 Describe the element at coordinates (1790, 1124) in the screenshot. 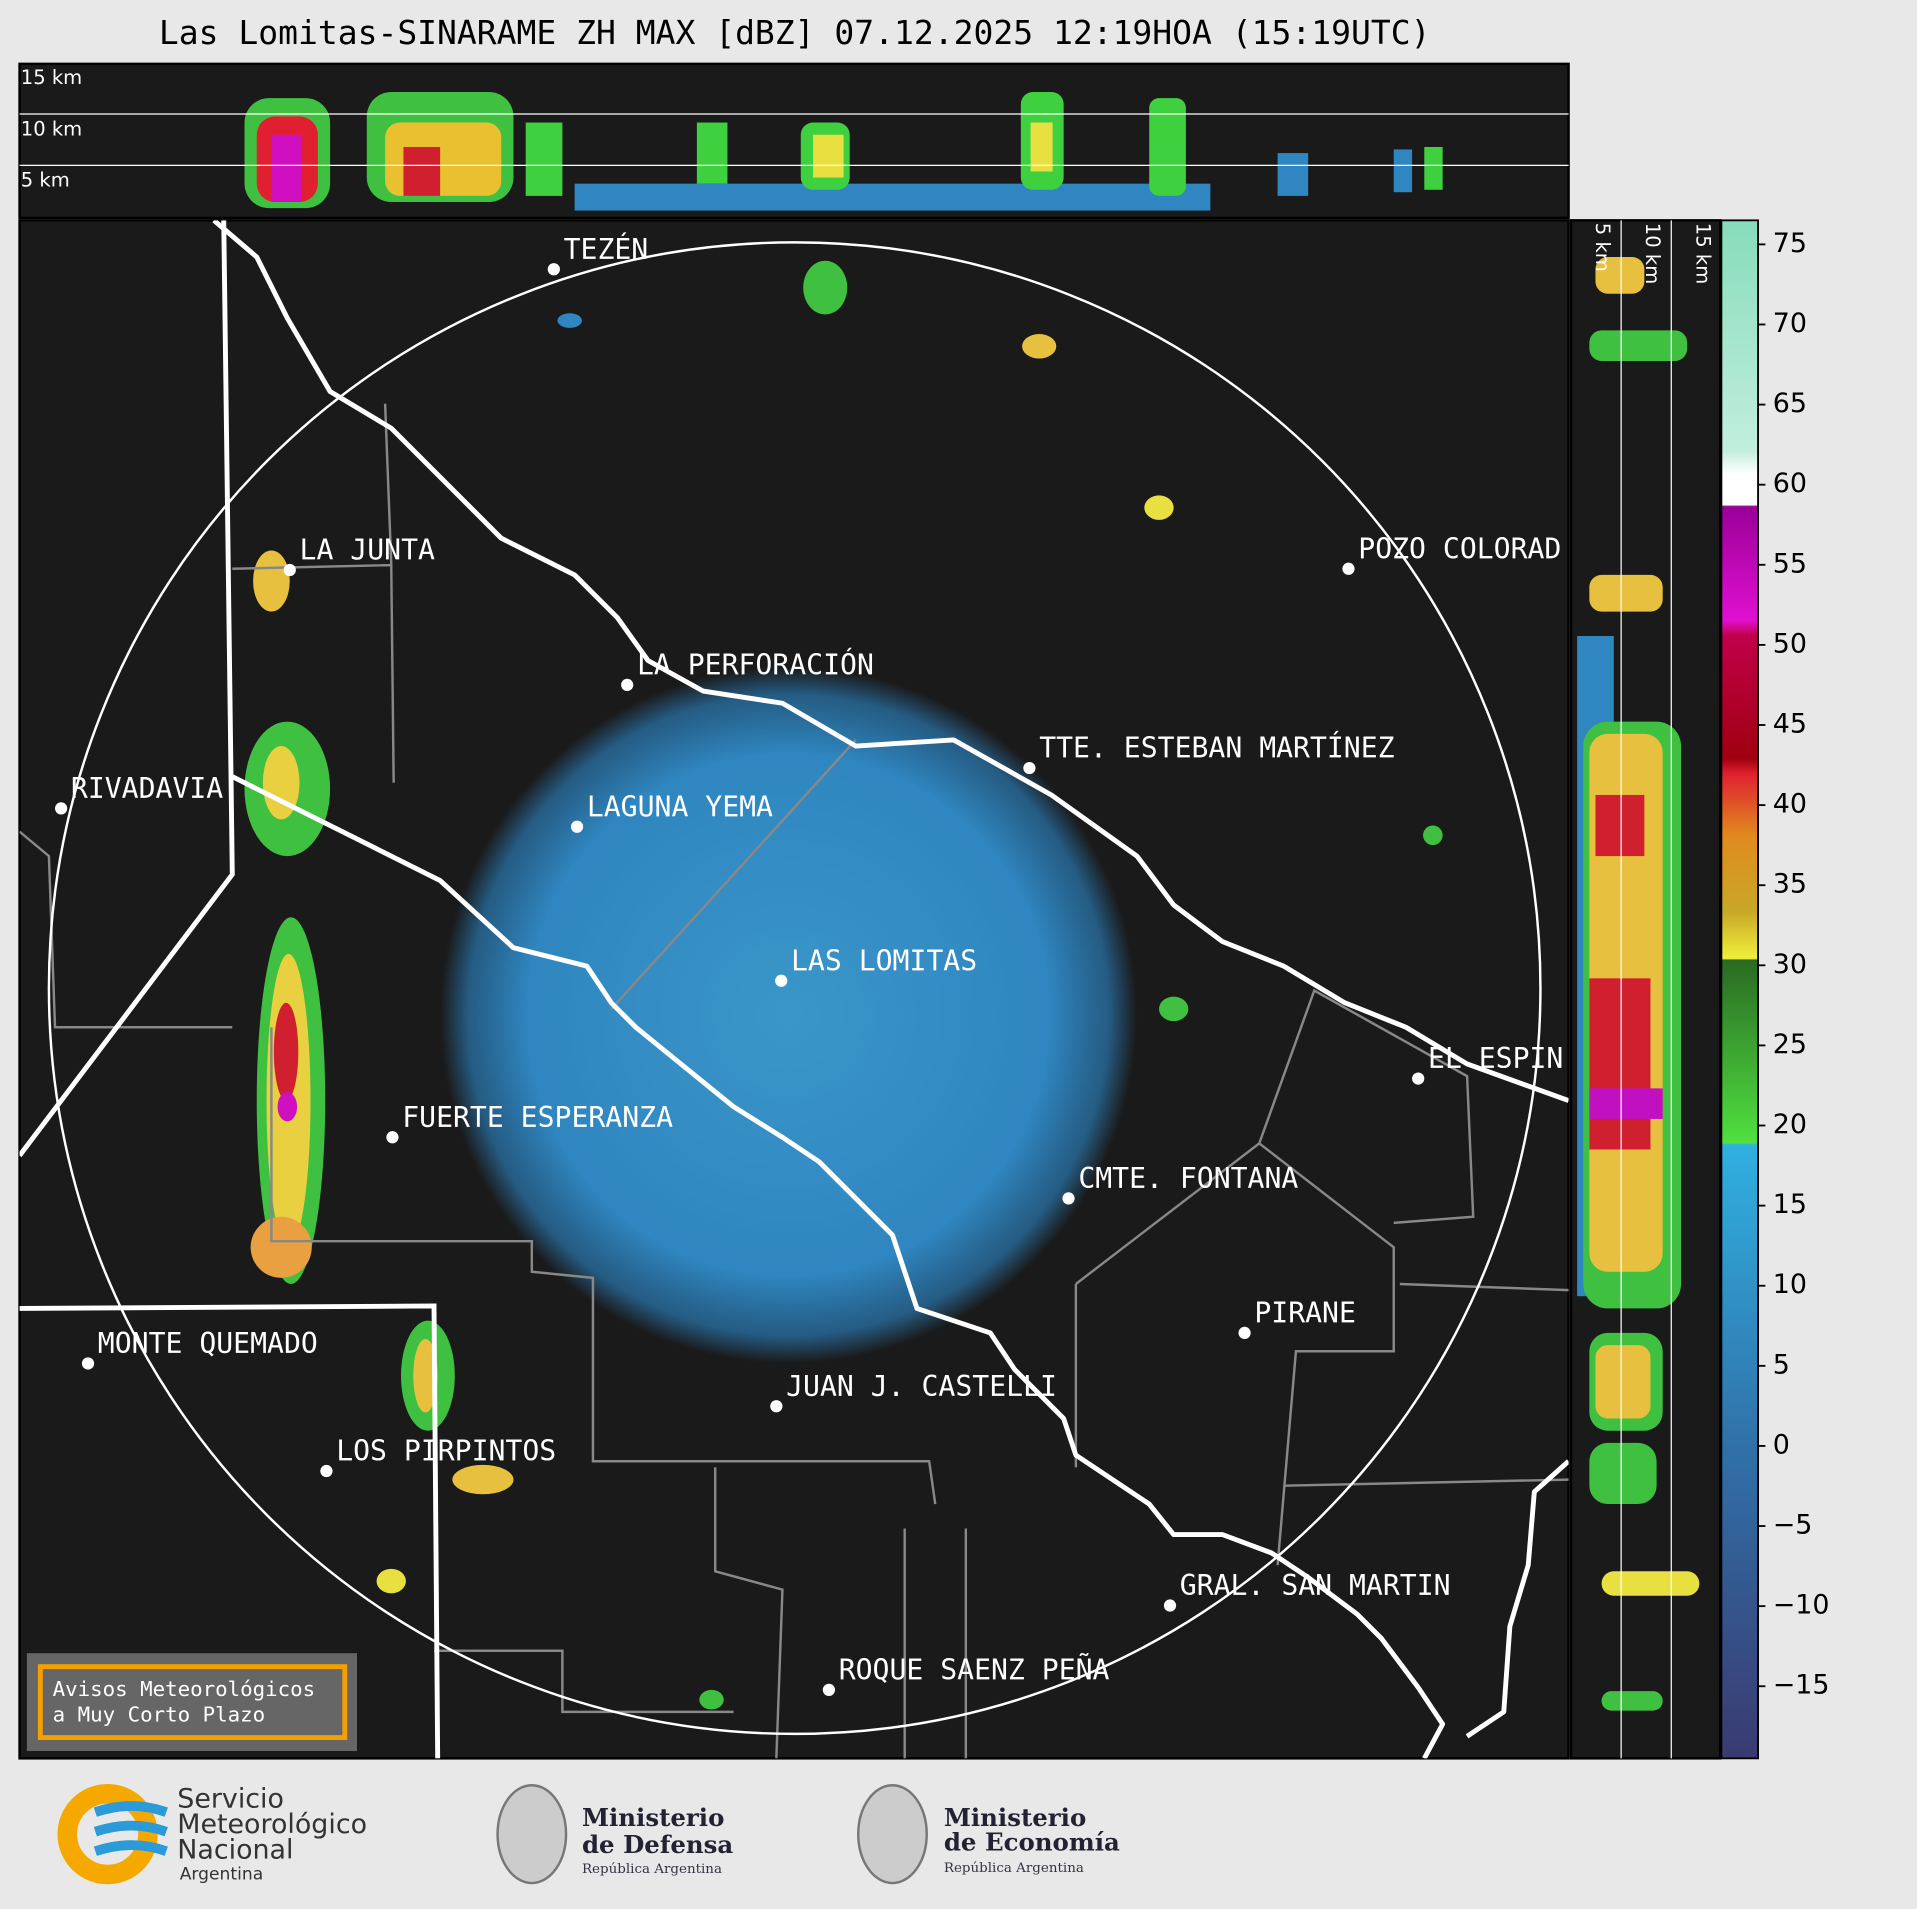

I see `colorbar-tick-label: 20` at that location.